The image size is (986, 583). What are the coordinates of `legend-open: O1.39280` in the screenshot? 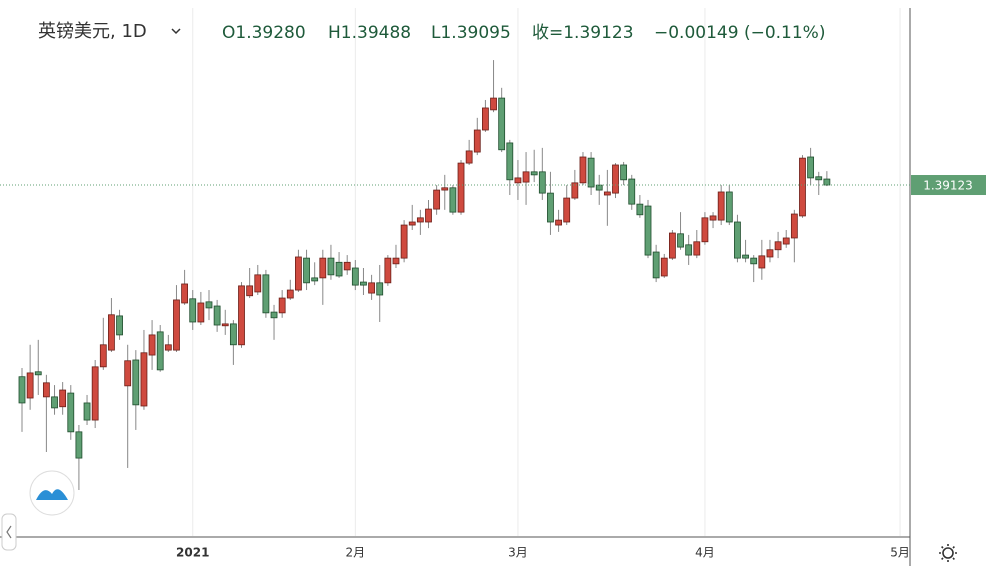 It's located at (264, 33).